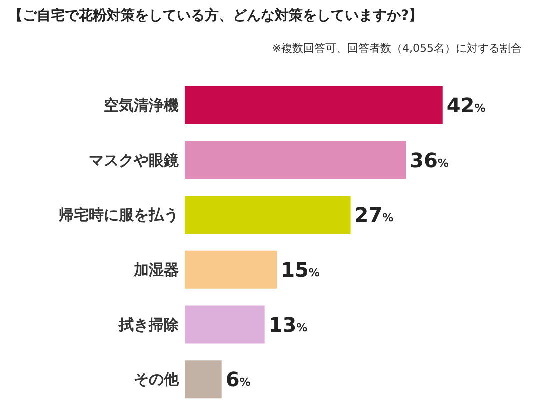  Describe the element at coordinates (429, 160) in the screenshot. I see `data-label: 36%` at that location.